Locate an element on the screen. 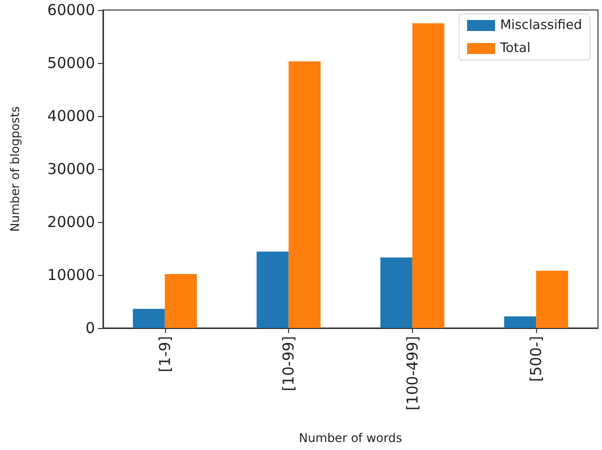 Image resolution: width=602 pixels, height=450 pixels. x-tick-label: [10-99] is located at coordinates (289, 364).